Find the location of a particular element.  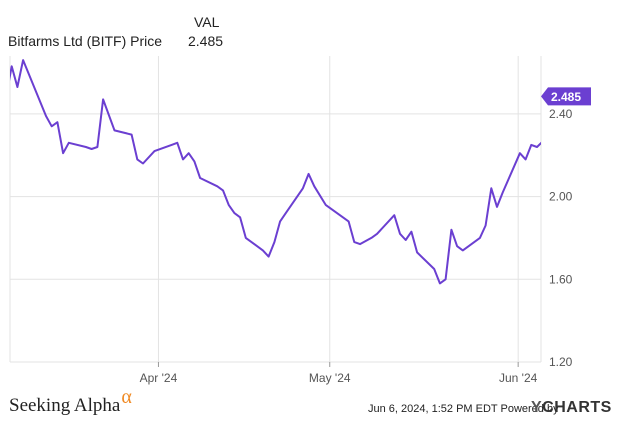

y-tick-label: 1.20 is located at coordinates (561, 362).